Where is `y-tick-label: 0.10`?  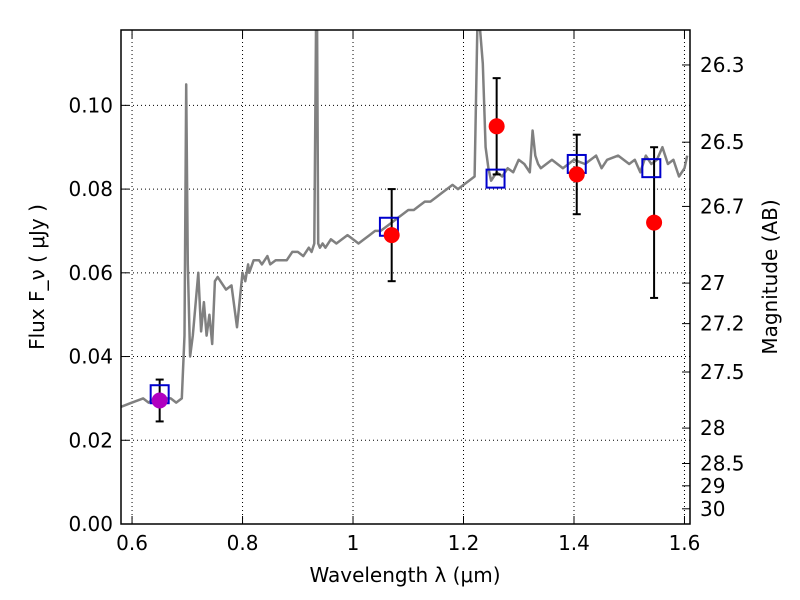
y-tick-label: 0.10 is located at coordinates (90, 105).